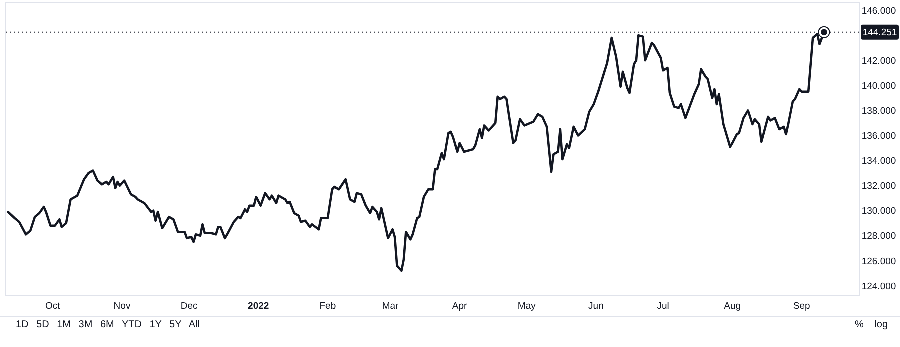 Image resolution: width=900 pixels, height=347 pixels. Describe the element at coordinates (733, 306) in the screenshot. I see `x-tick-label: Aug` at that location.